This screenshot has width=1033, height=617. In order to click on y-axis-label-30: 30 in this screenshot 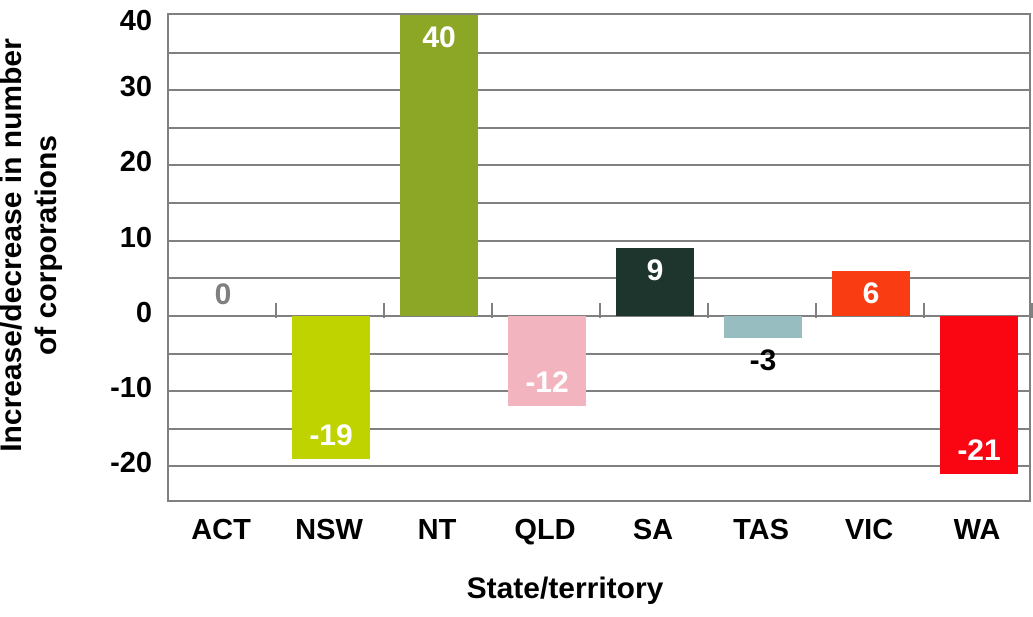, I will do `click(135, 87)`.